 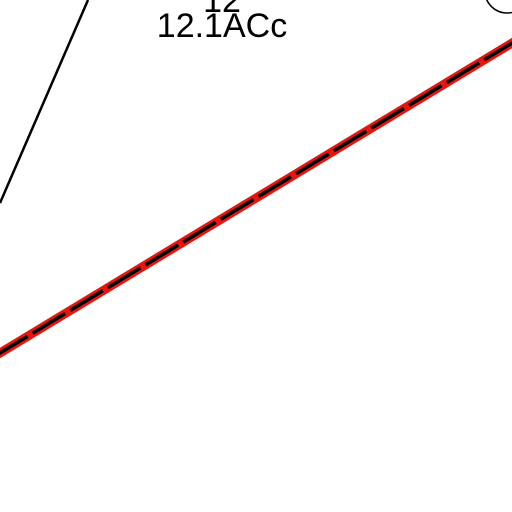 What do you see at coordinates (222, 10) in the screenshot?
I see `parcel-number-label: 12` at bounding box center [222, 10].